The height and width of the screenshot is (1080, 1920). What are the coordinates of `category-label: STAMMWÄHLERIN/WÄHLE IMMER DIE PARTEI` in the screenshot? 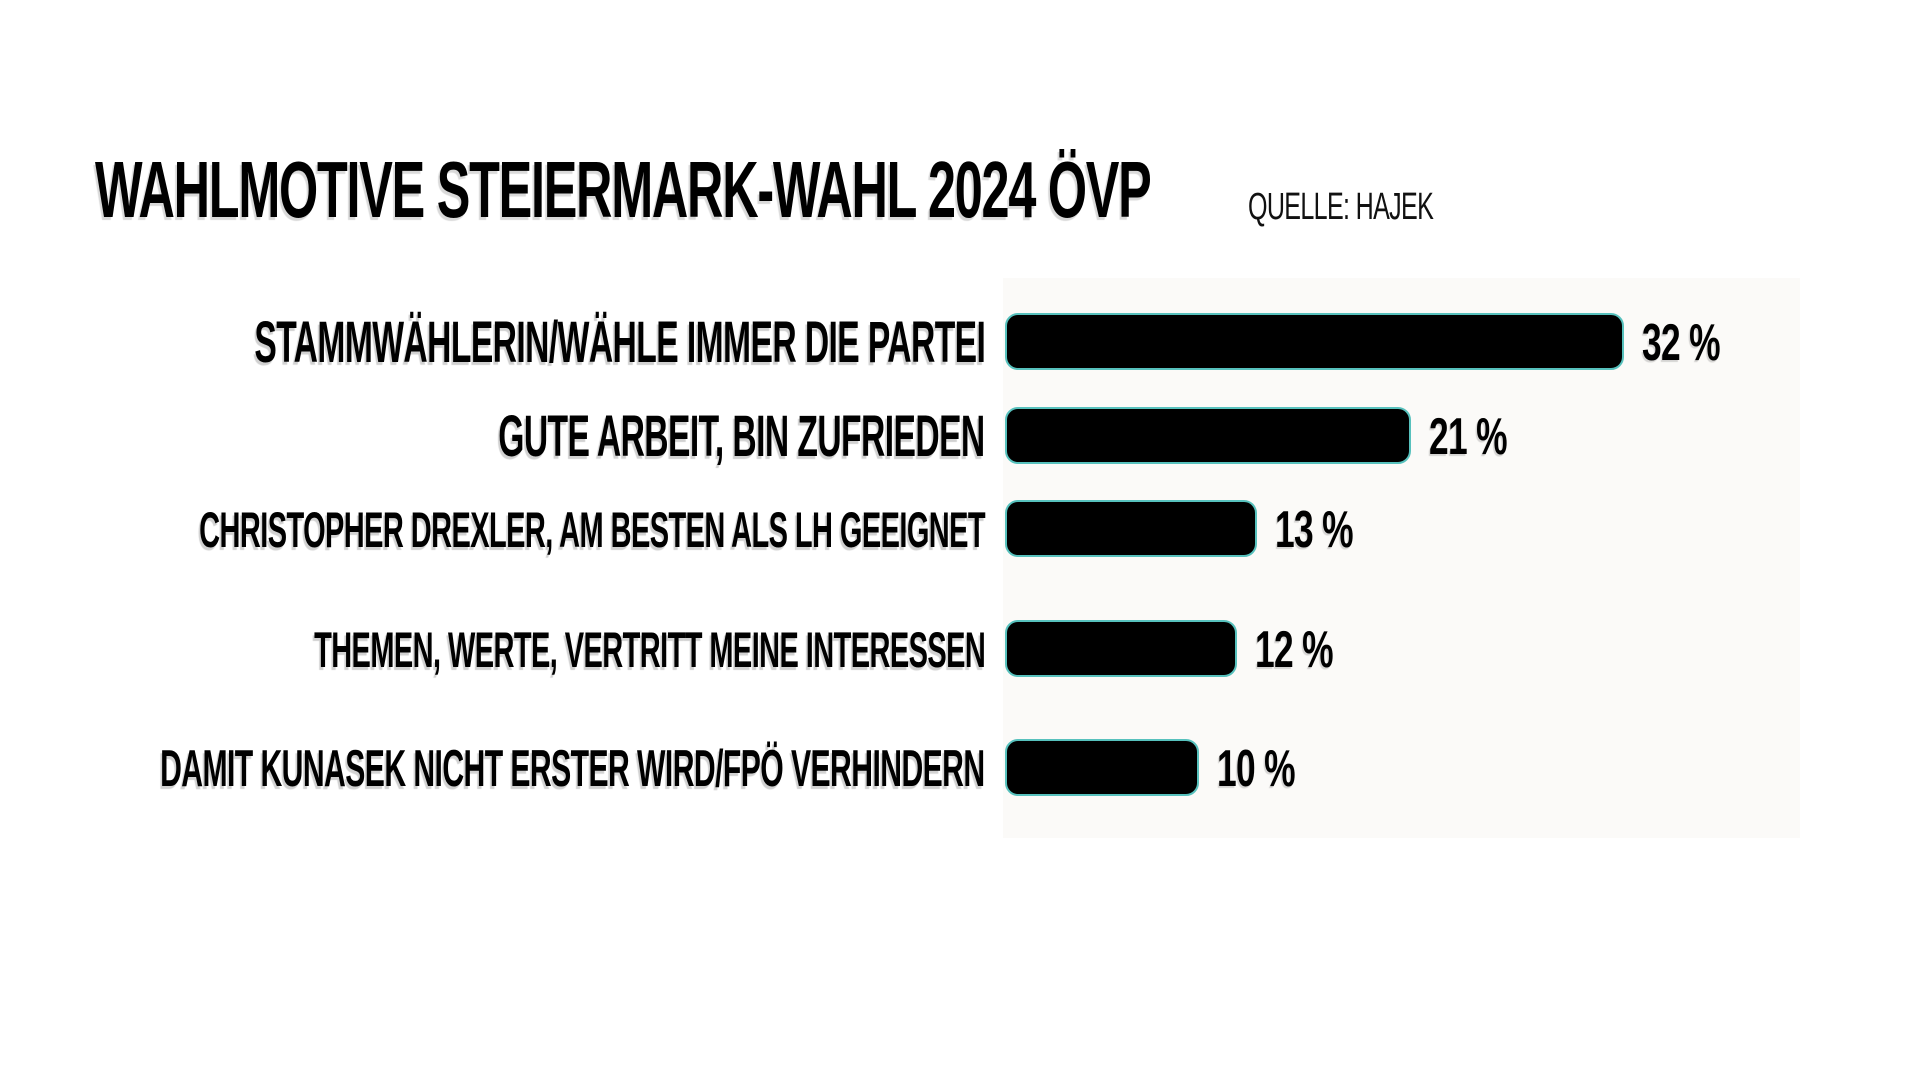 It's located at (620, 342).